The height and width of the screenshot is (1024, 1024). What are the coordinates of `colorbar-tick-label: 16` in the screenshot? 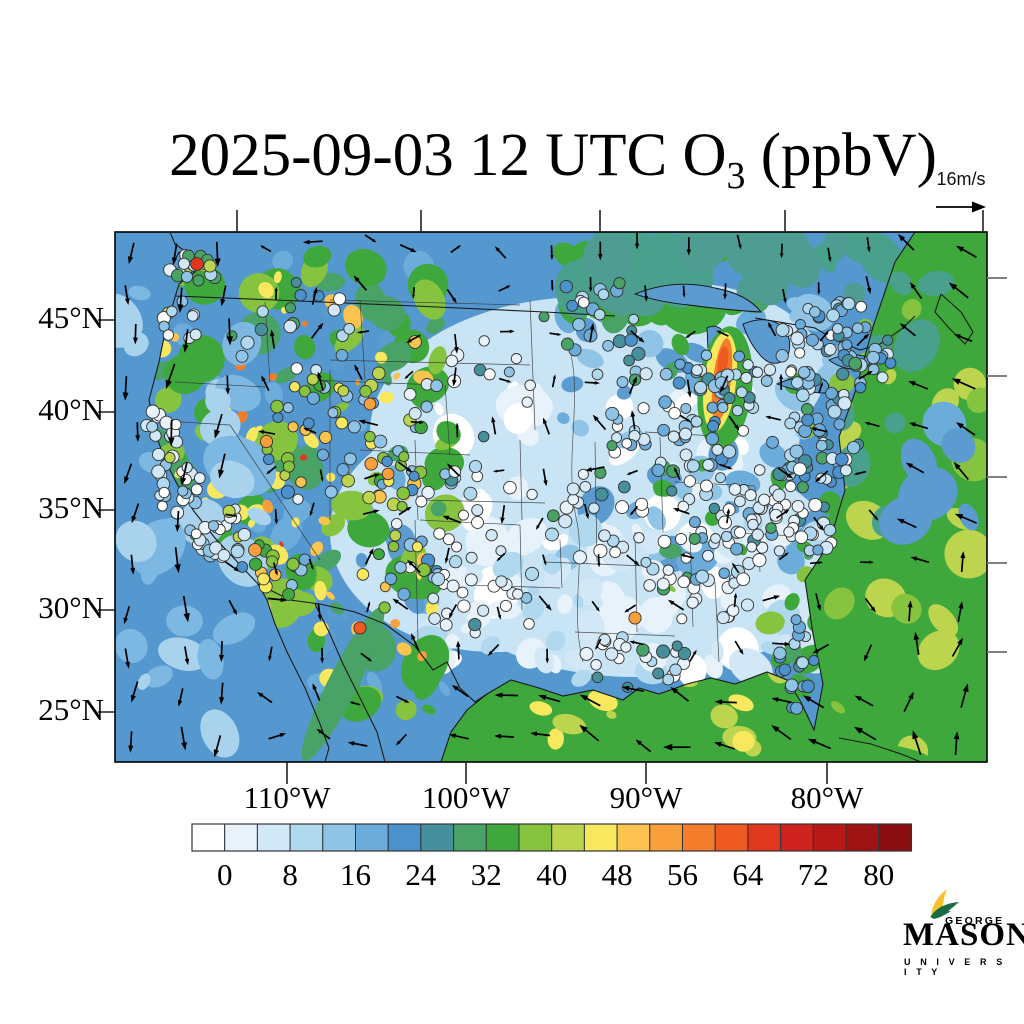 It's located at (355, 874).